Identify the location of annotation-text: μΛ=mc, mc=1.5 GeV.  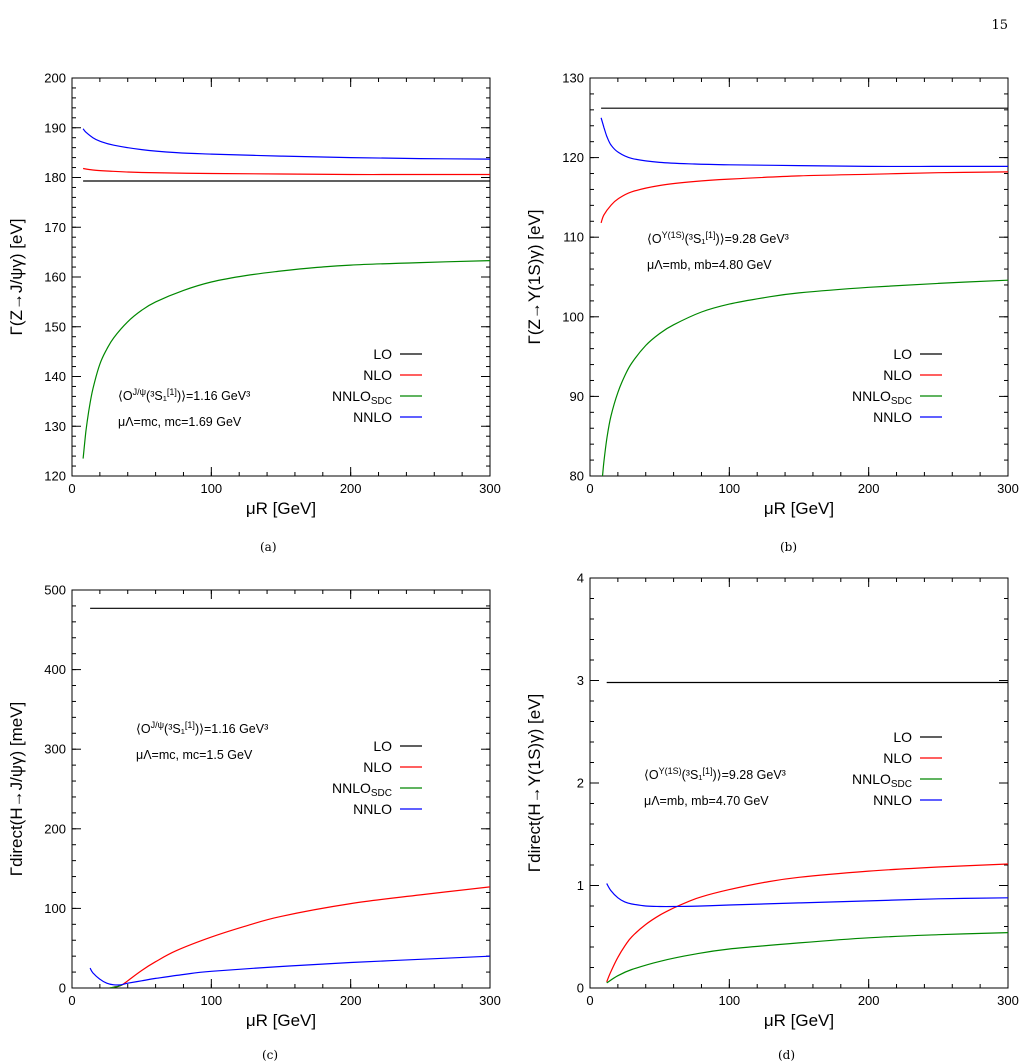
(194, 755).